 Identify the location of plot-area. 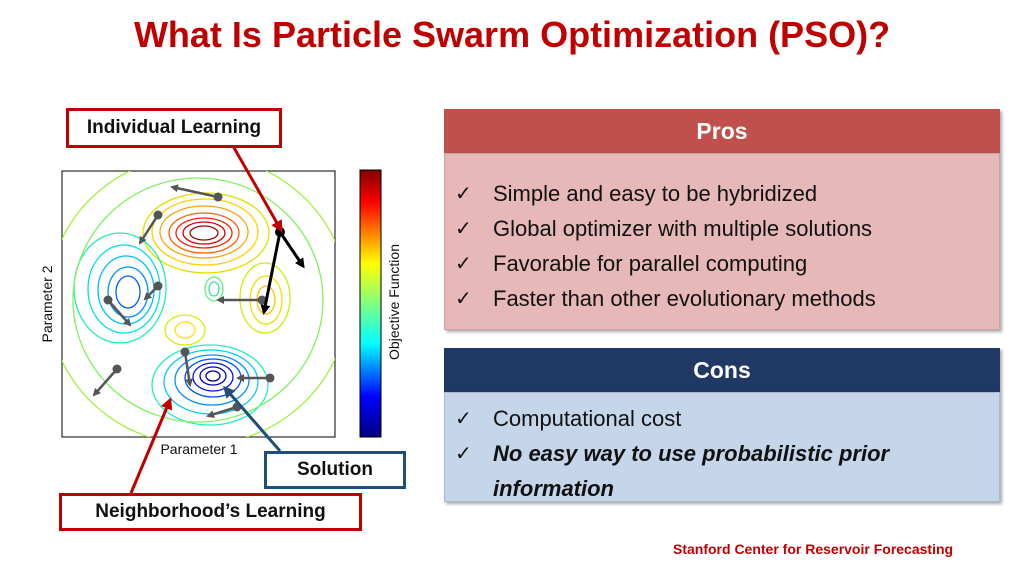
(198, 304).